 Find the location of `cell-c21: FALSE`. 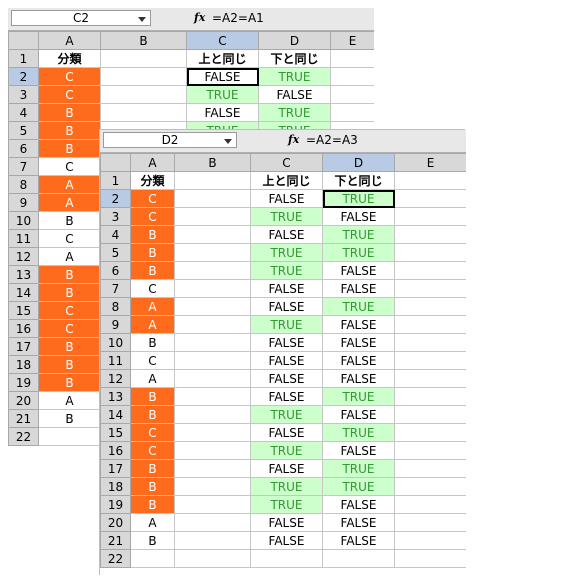

cell-c21: FALSE is located at coordinates (286, 540).